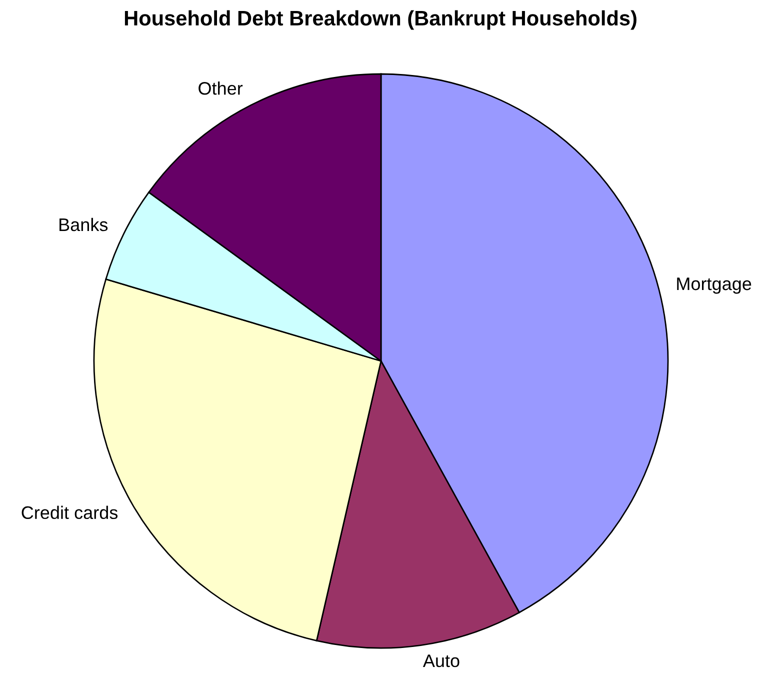 The width and height of the screenshot is (761, 685). What do you see at coordinates (220, 88) in the screenshot?
I see `slice-label: Other` at bounding box center [220, 88].